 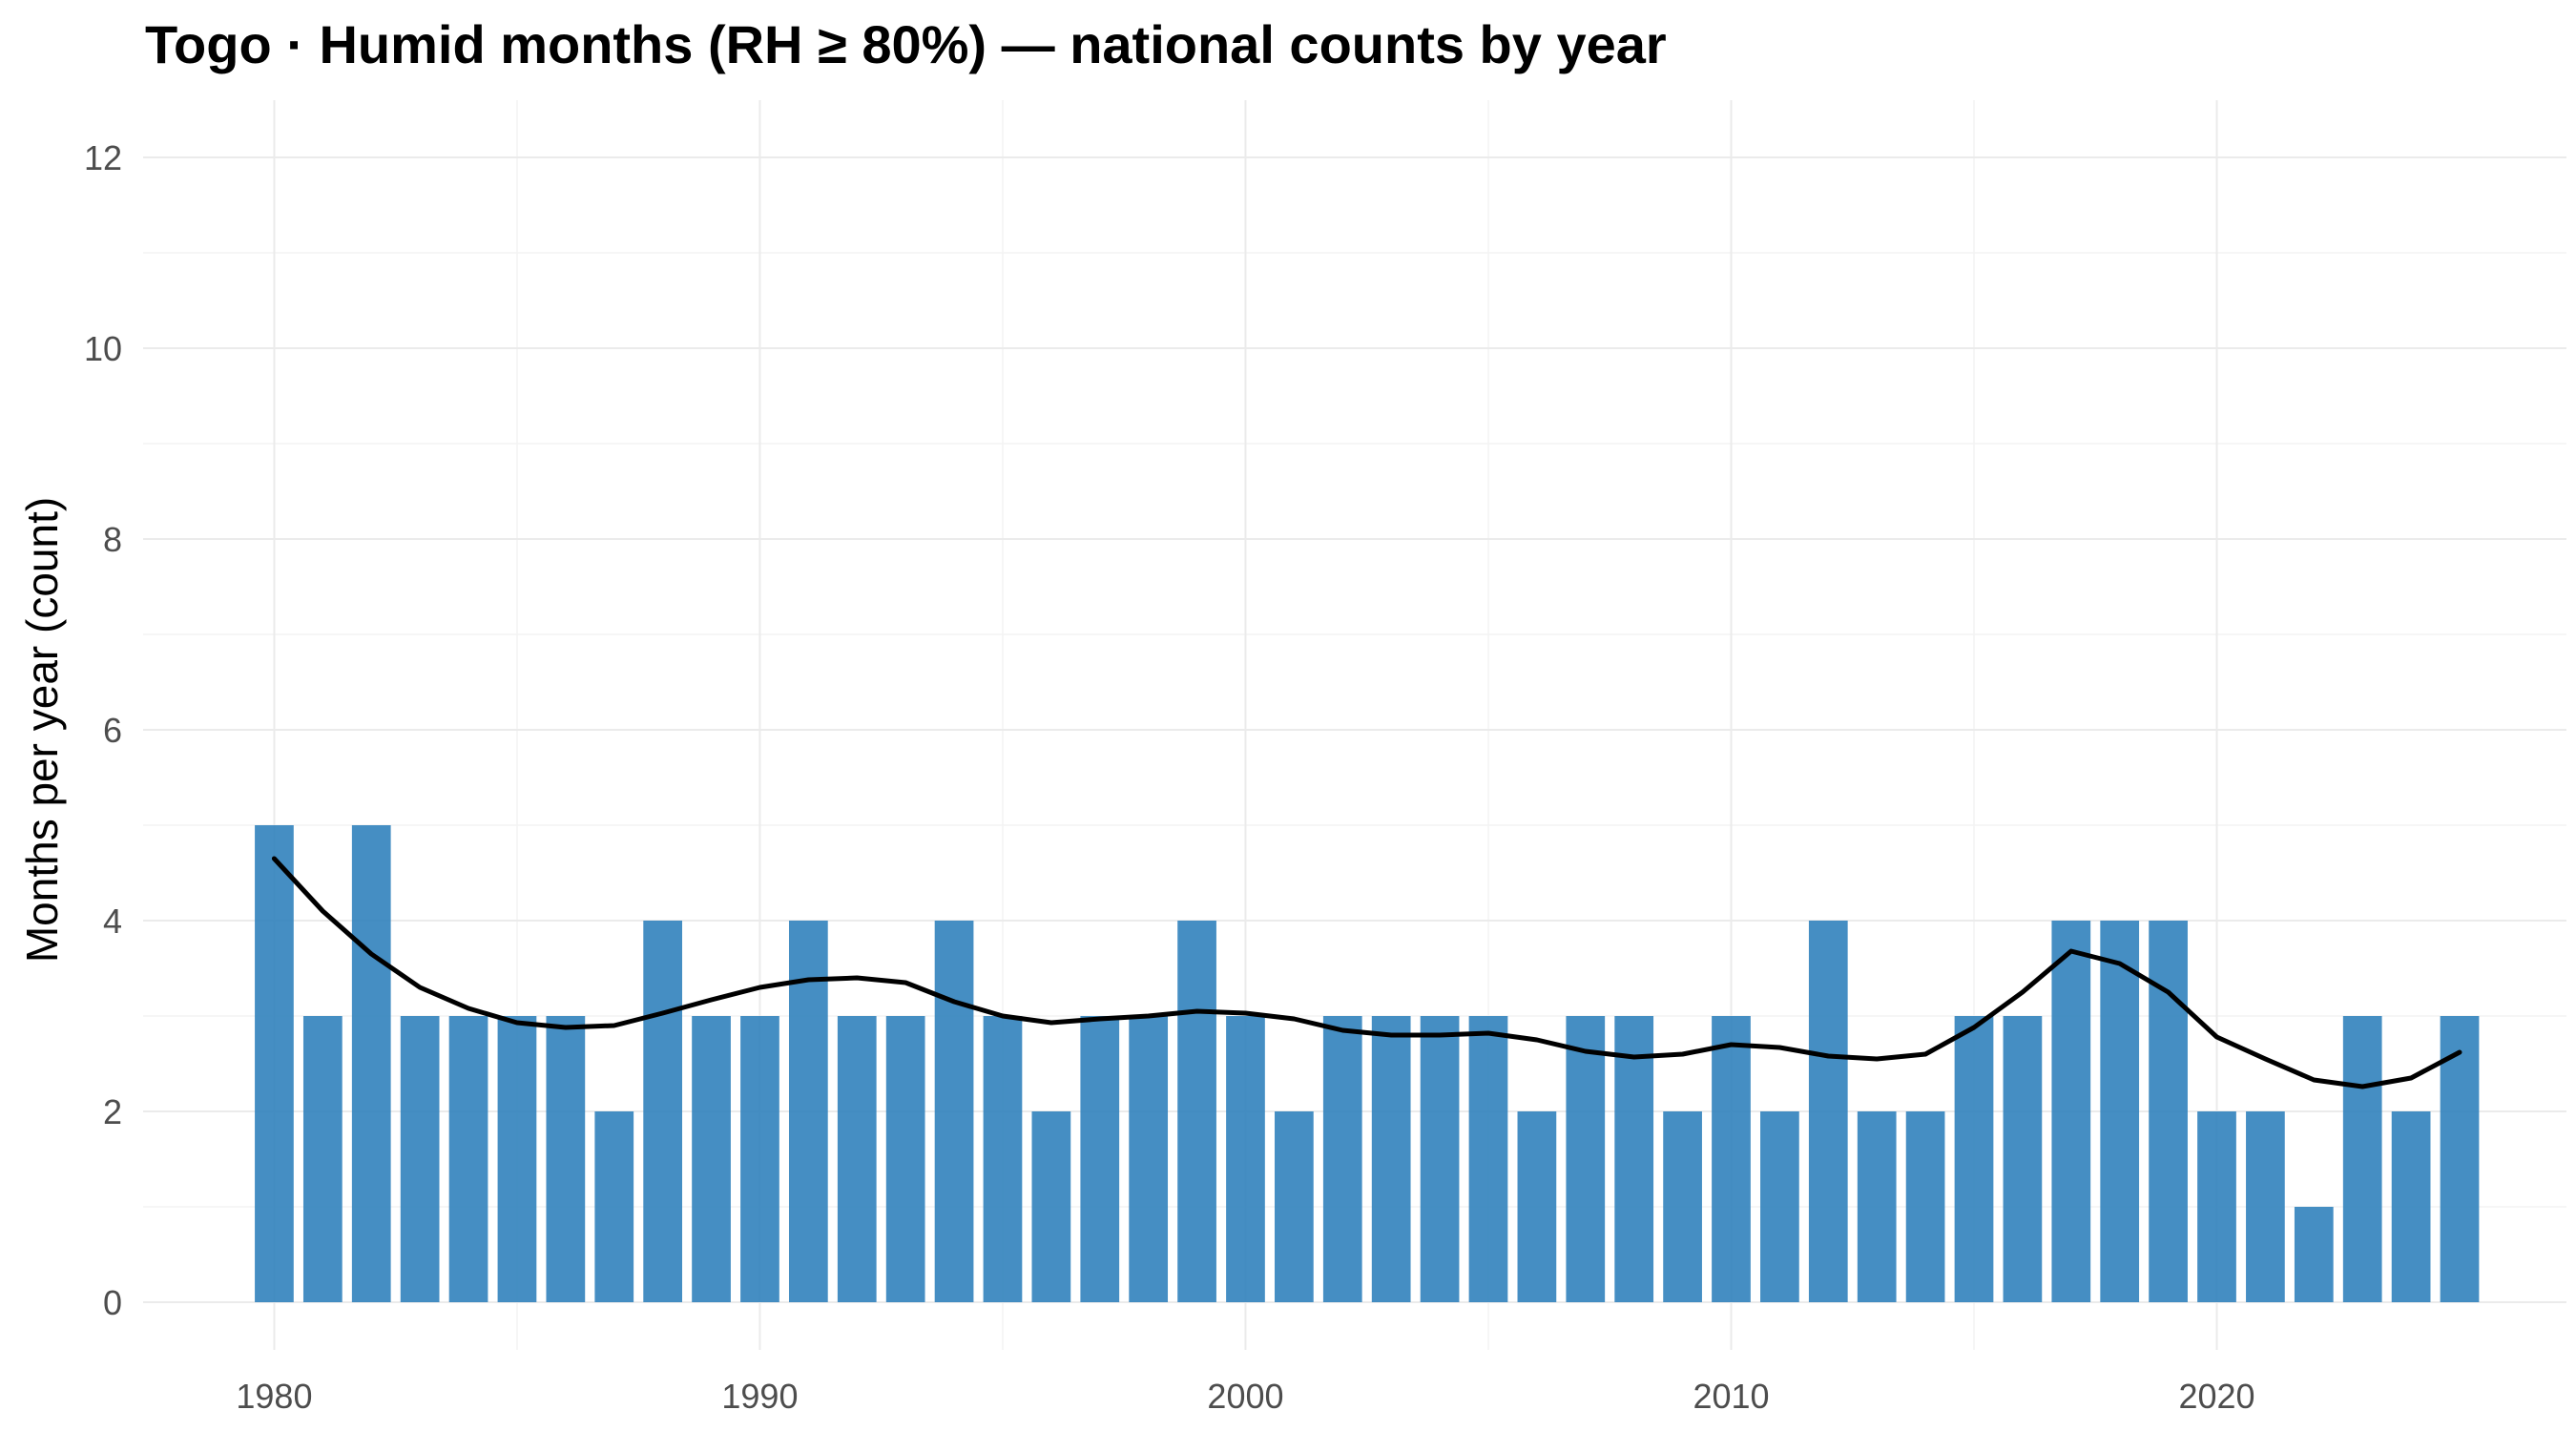 What do you see at coordinates (1925, 1206) in the screenshot?
I see `bar-2014` at bounding box center [1925, 1206].